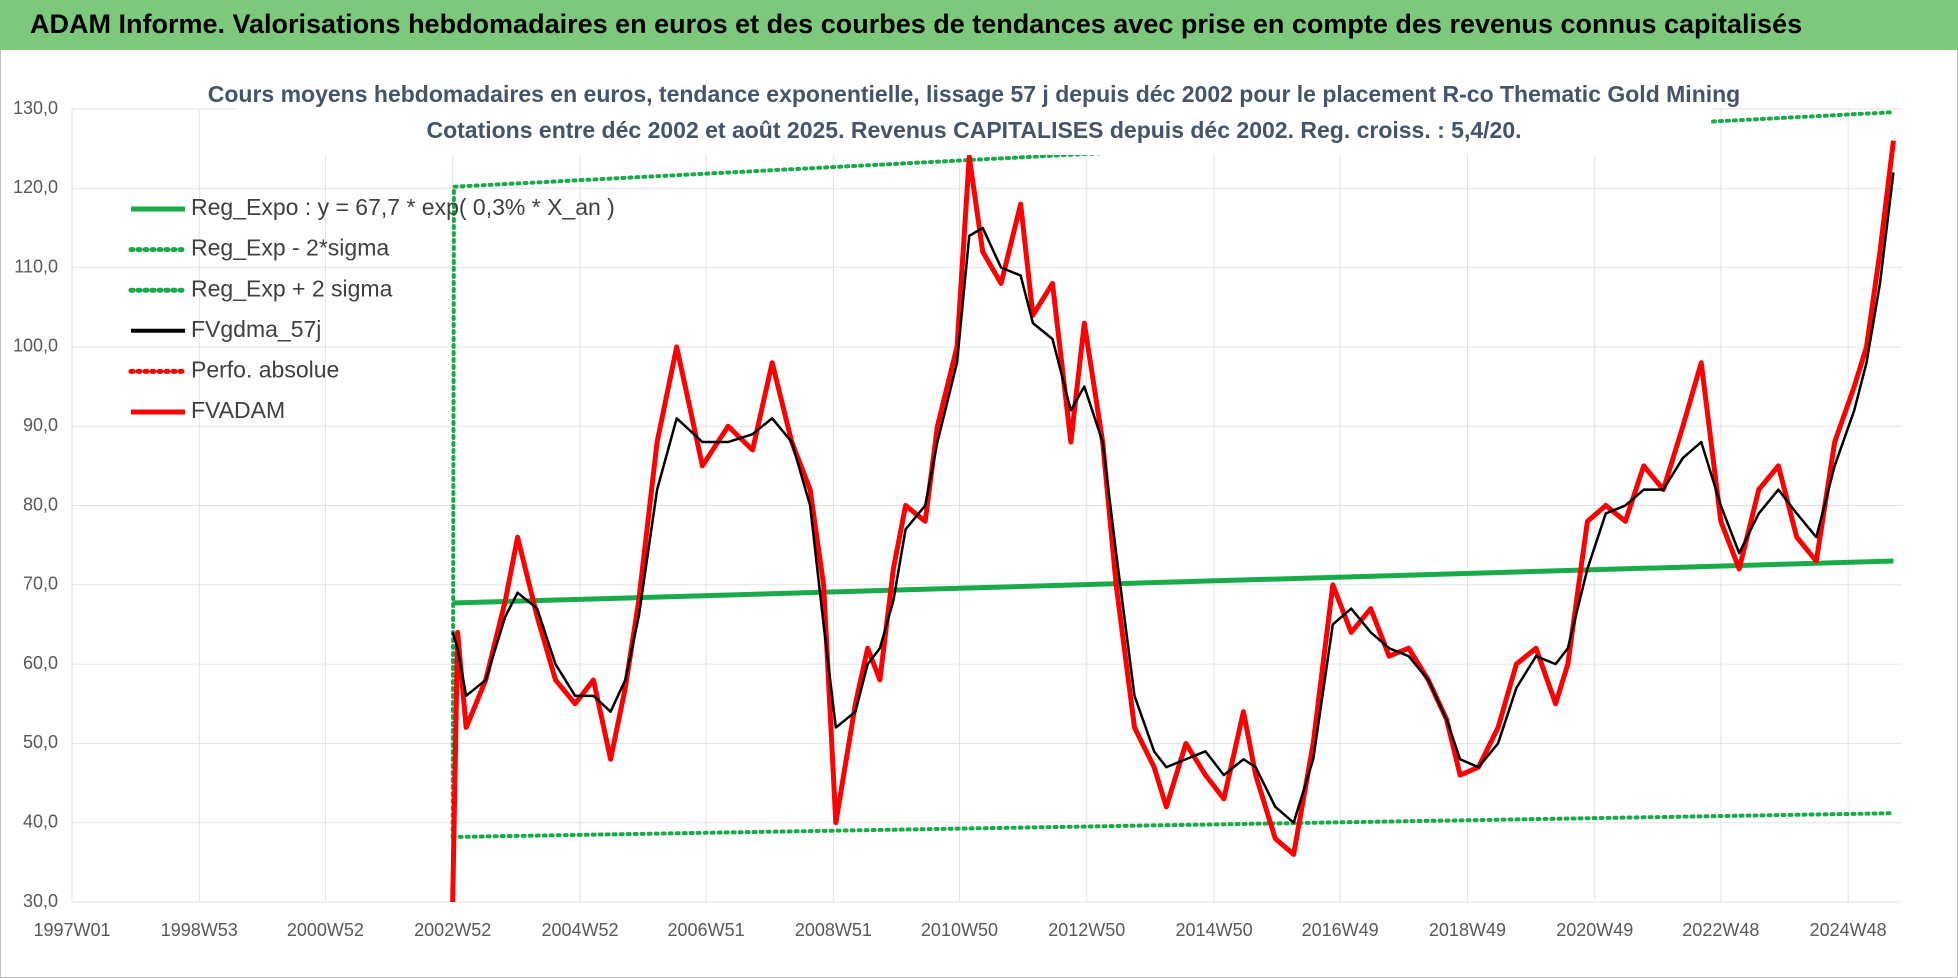 This screenshot has height=978, width=1958. I want to click on legend-label: Reg_Expo : y = 67,7 * exp( 0,3% * X_an ), so click(403, 207).